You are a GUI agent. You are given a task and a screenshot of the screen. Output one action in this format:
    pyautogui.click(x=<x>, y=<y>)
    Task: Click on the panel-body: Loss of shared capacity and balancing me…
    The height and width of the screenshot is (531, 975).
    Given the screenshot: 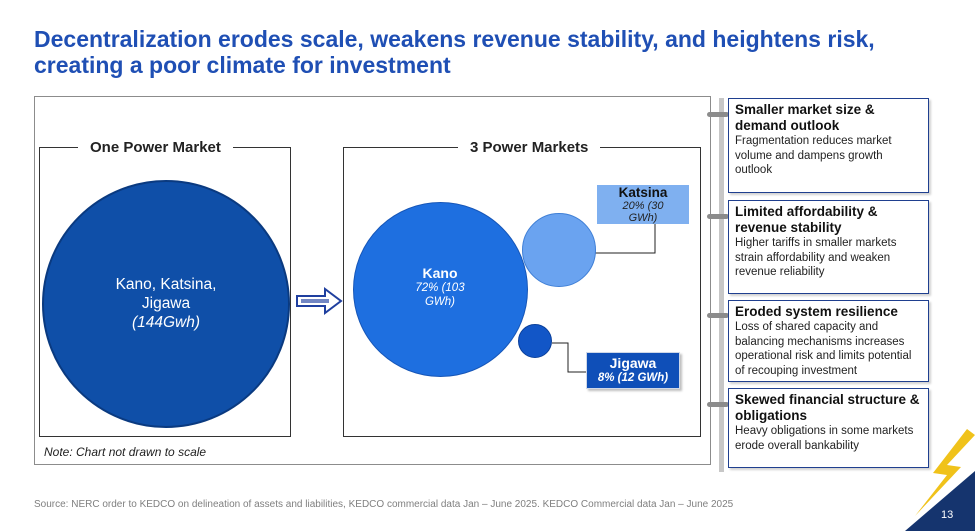 What is the action you would take?
    pyautogui.click(x=823, y=349)
    